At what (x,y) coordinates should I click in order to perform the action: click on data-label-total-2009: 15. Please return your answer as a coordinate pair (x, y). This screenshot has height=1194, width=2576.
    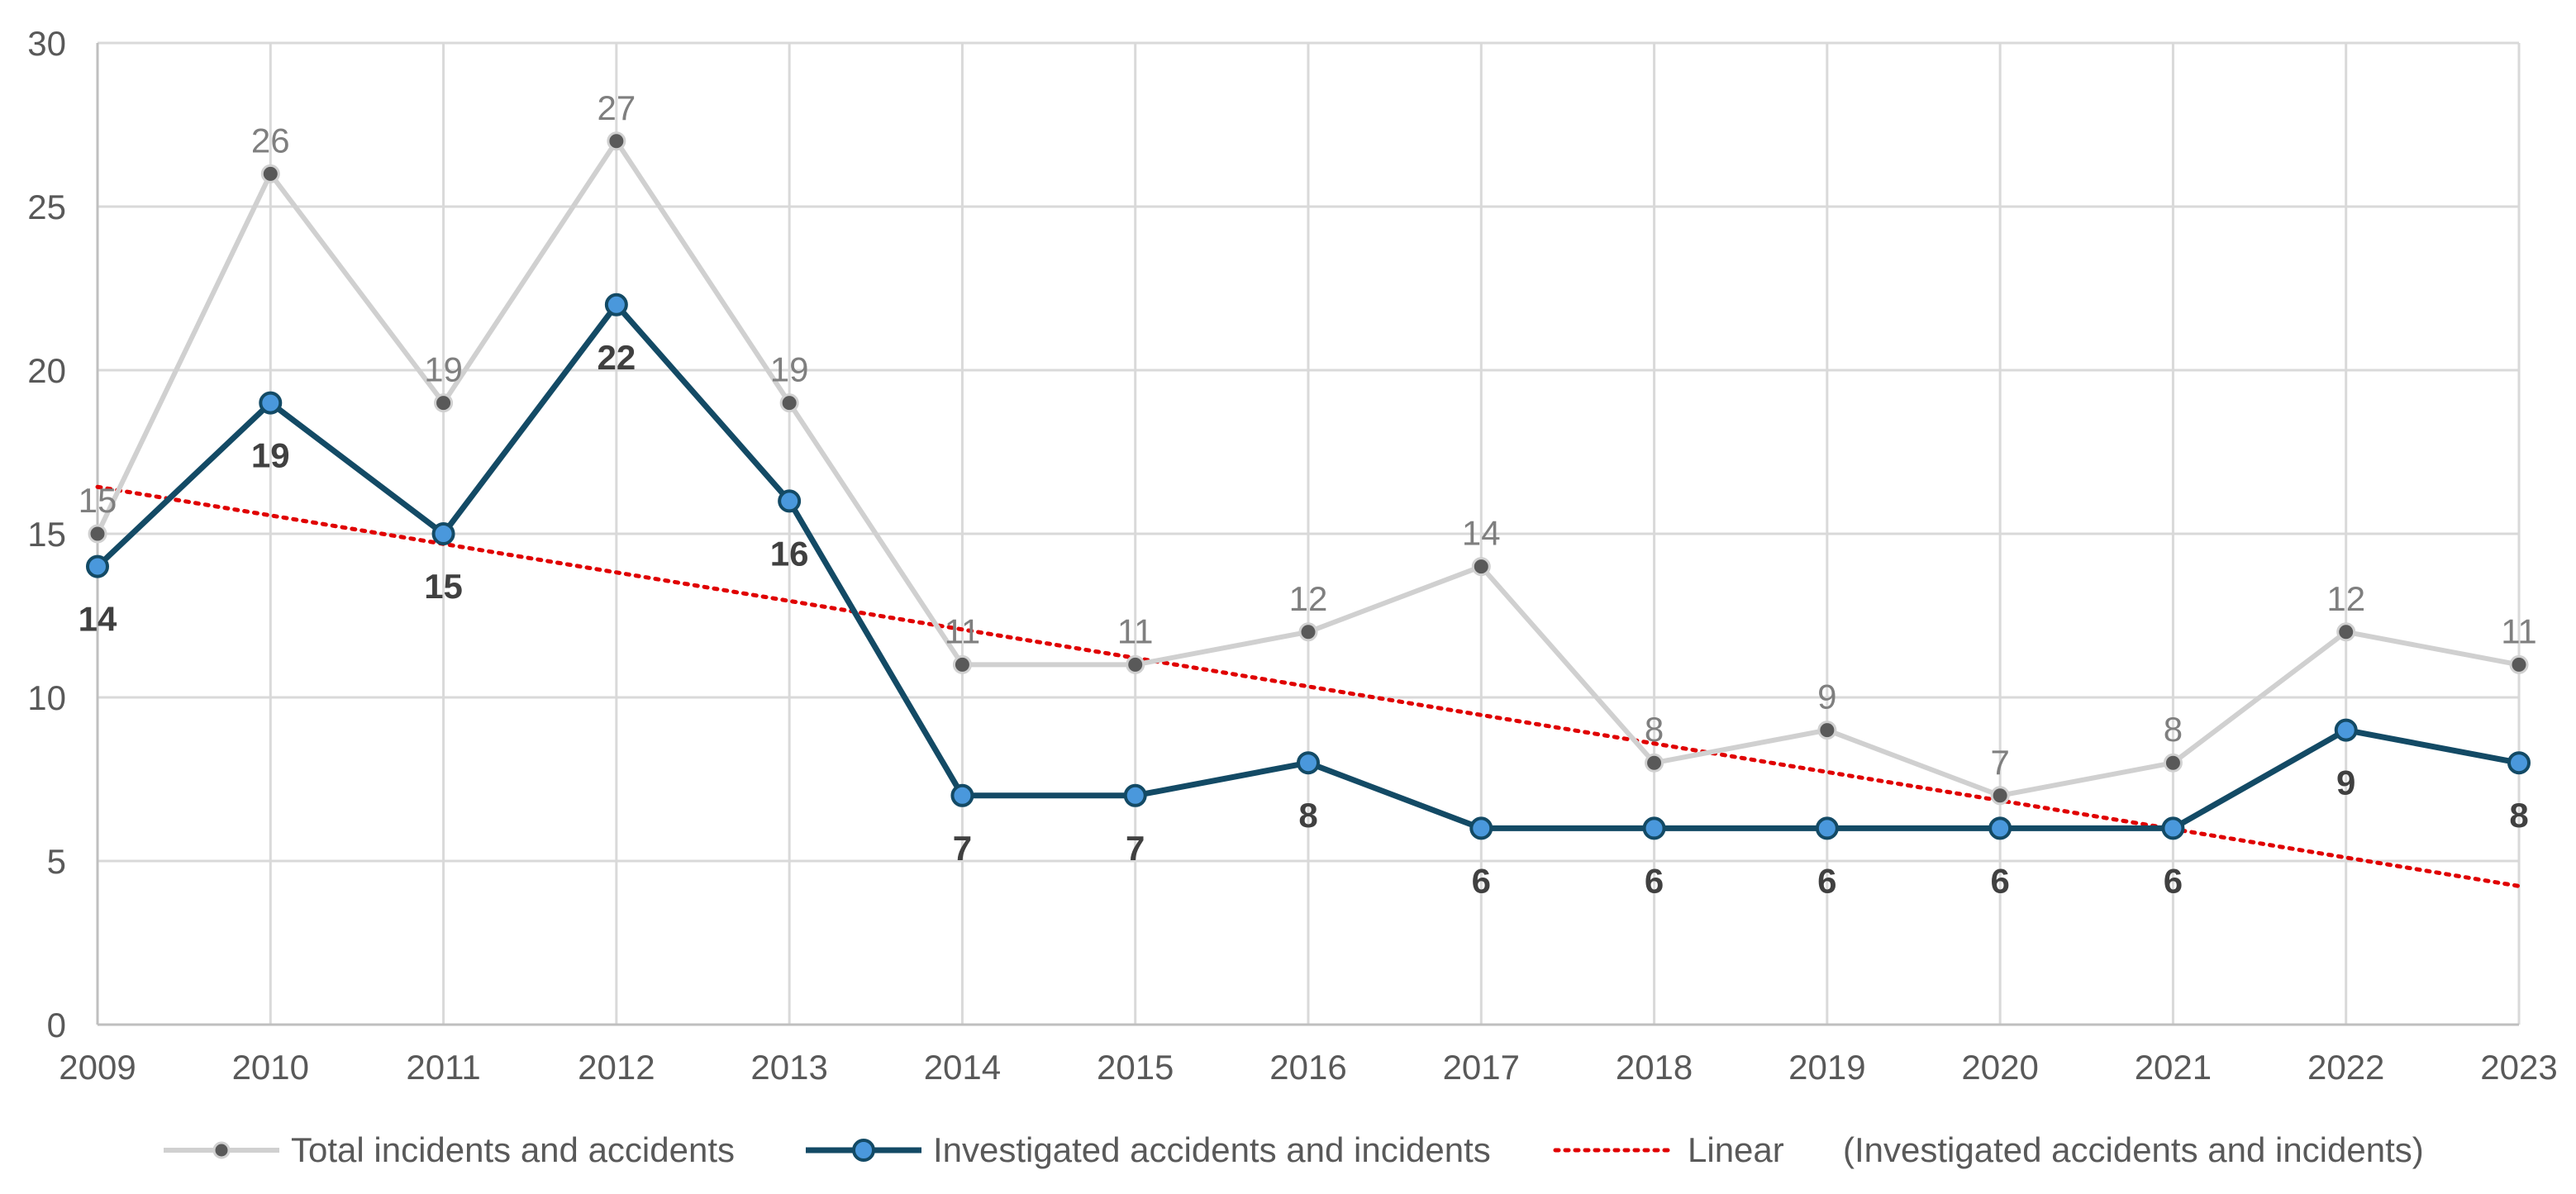
    Looking at the image, I should click on (98, 500).